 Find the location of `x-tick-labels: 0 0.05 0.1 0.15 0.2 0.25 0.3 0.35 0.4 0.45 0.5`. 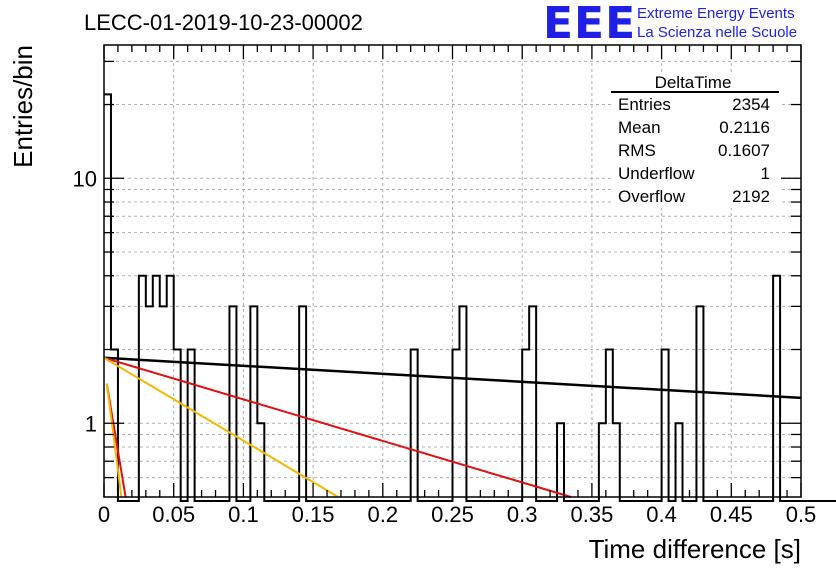

x-tick-labels: 0 0.05 0.1 0.15 0.2 0.25 0.3 0.35 0.4 0.45 0.5 is located at coordinates (457, 514).